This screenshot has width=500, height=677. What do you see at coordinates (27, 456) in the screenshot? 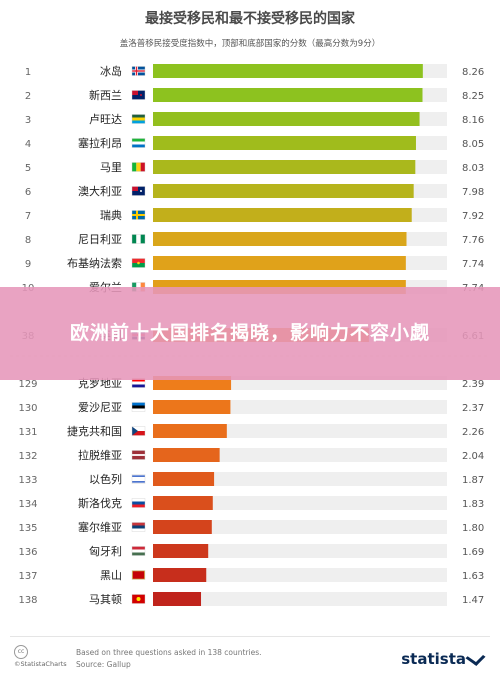
I see `rank-label: 132` at bounding box center [27, 456].